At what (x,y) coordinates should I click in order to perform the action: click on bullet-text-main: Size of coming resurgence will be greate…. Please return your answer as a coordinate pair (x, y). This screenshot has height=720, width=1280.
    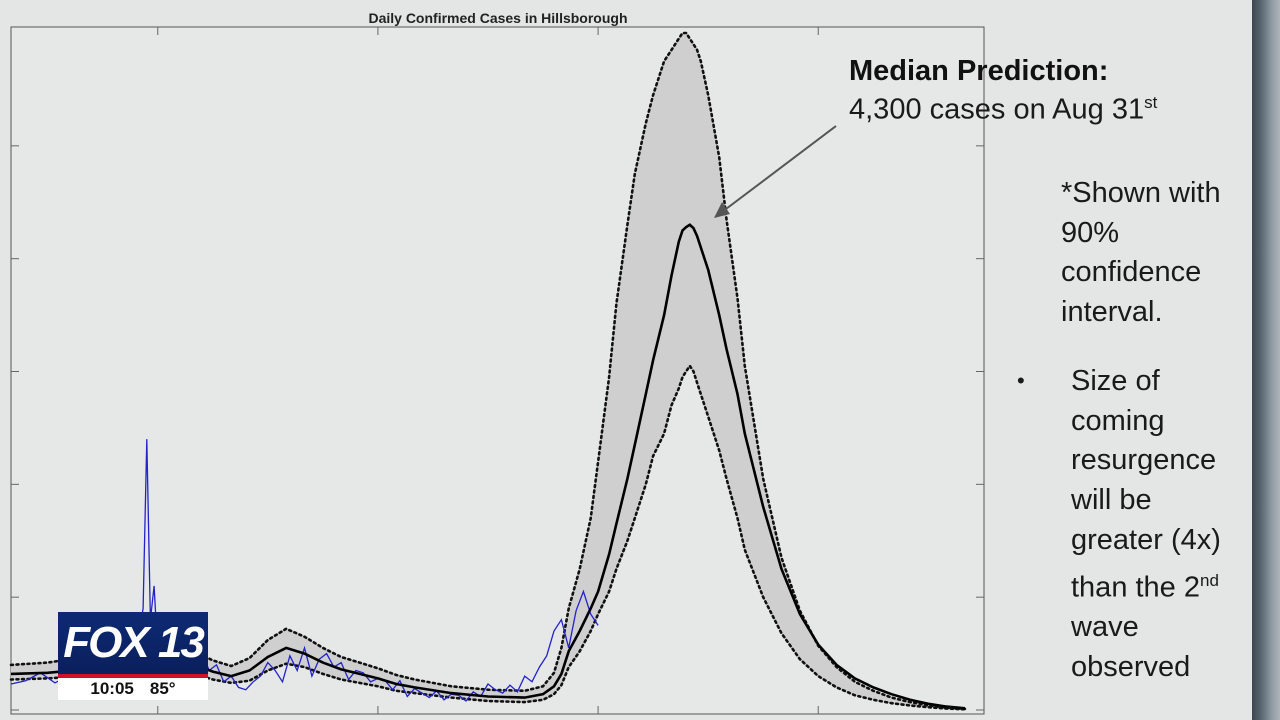
    Looking at the image, I should click on (1146, 484).